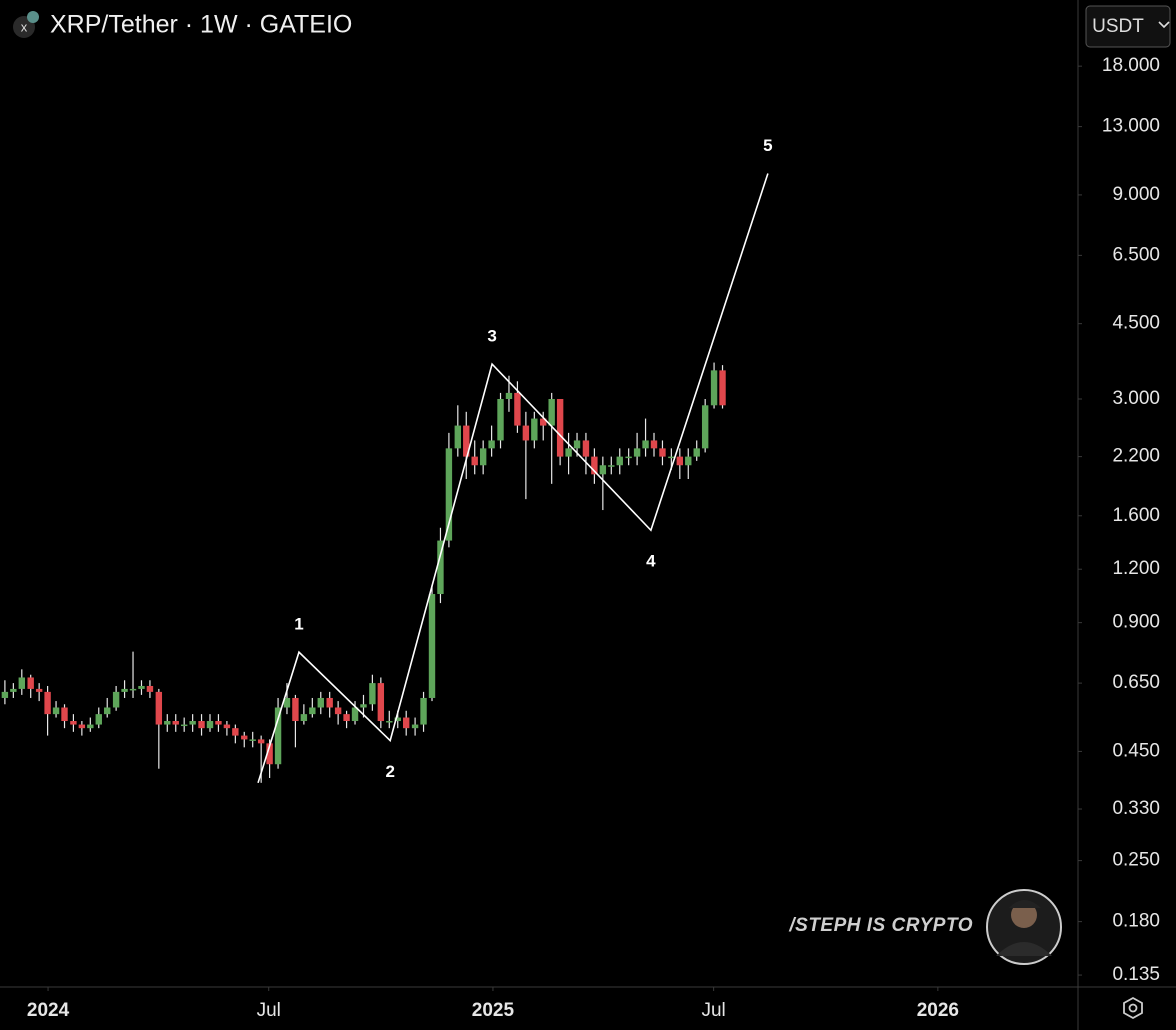 The width and height of the screenshot is (1176, 1030). What do you see at coordinates (1136, 808) in the screenshot?
I see `y-tick-label: 0.330` at bounding box center [1136, 808].